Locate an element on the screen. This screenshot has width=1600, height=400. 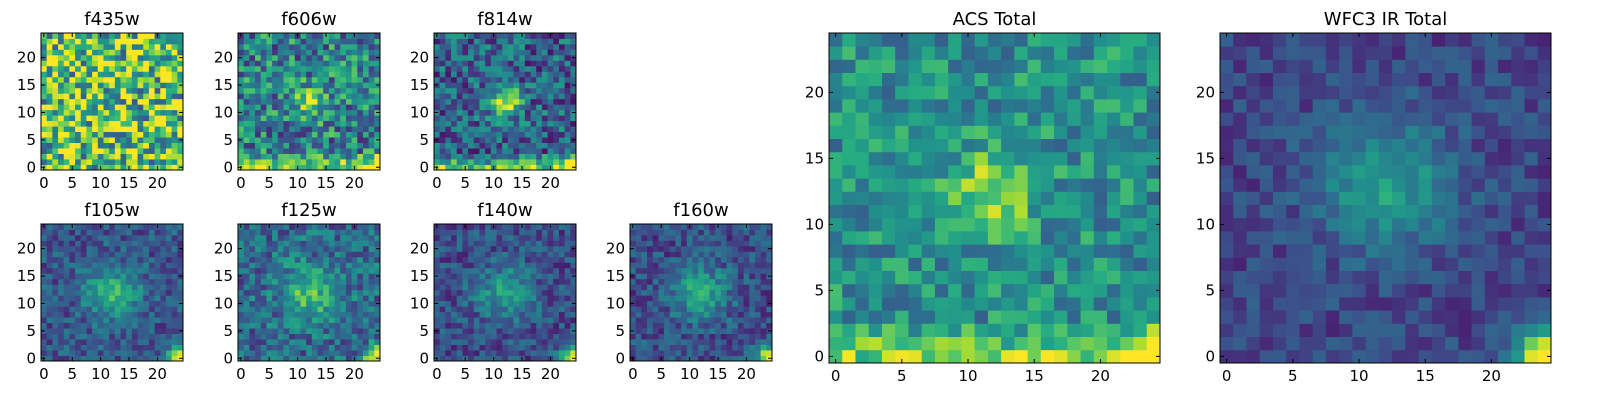
x-tick-label: 10 is located at coordinates (100, 374).